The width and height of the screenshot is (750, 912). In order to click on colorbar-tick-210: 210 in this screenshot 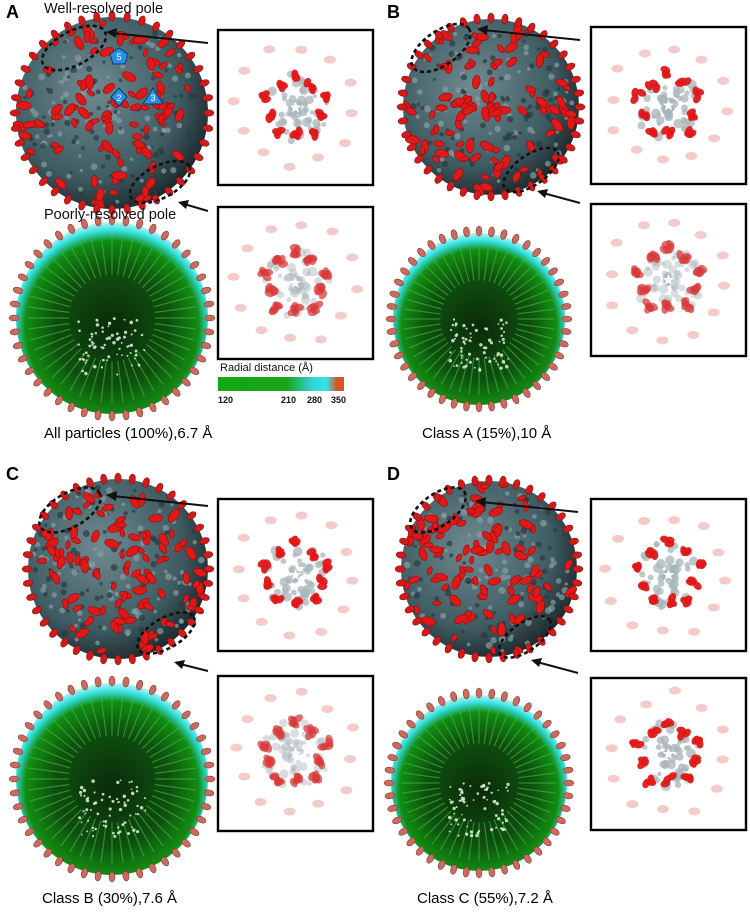, I will do `click(289, 400)`.